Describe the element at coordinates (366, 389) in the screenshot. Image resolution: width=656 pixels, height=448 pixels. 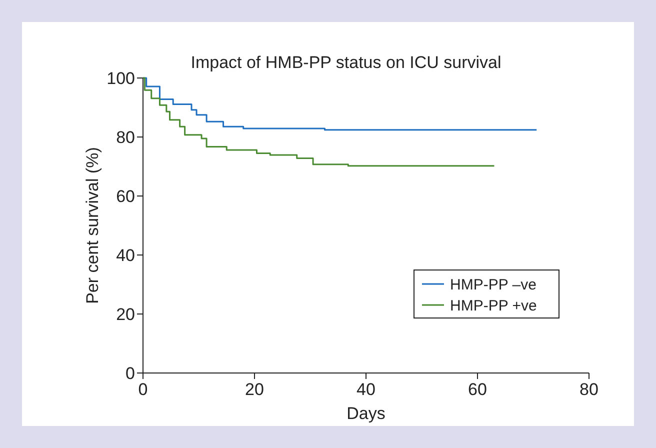
I see `x-tick-label: 40` at that location.